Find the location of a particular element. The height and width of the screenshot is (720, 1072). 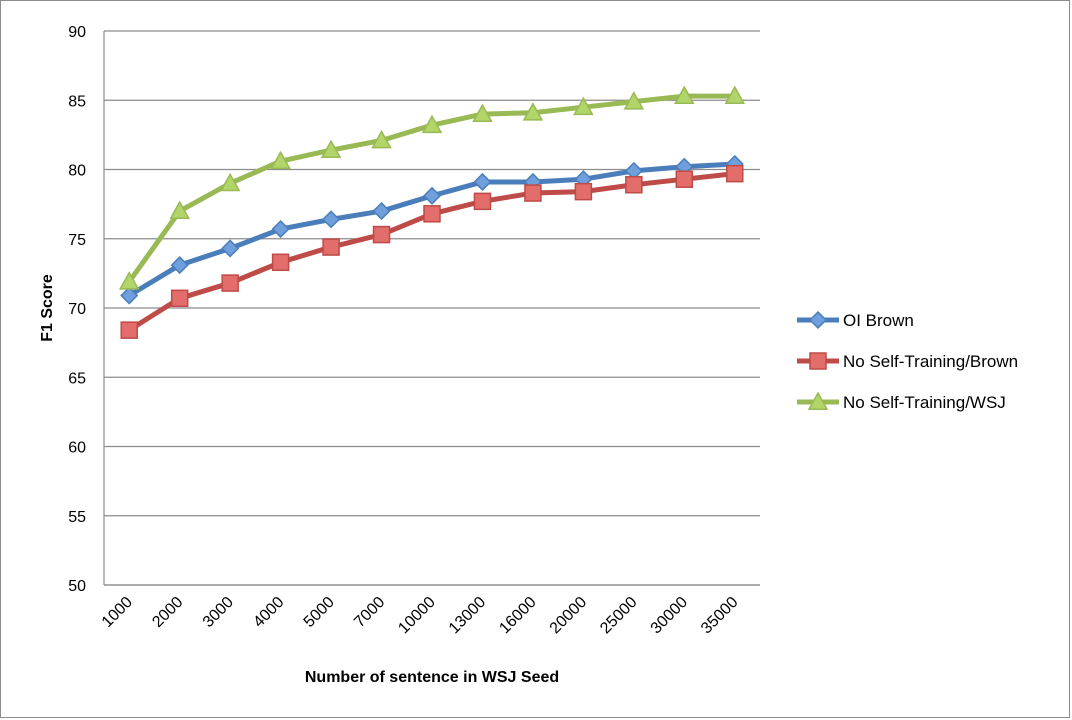

x-tick-label: 4000 is located at coordinates (268, 612).